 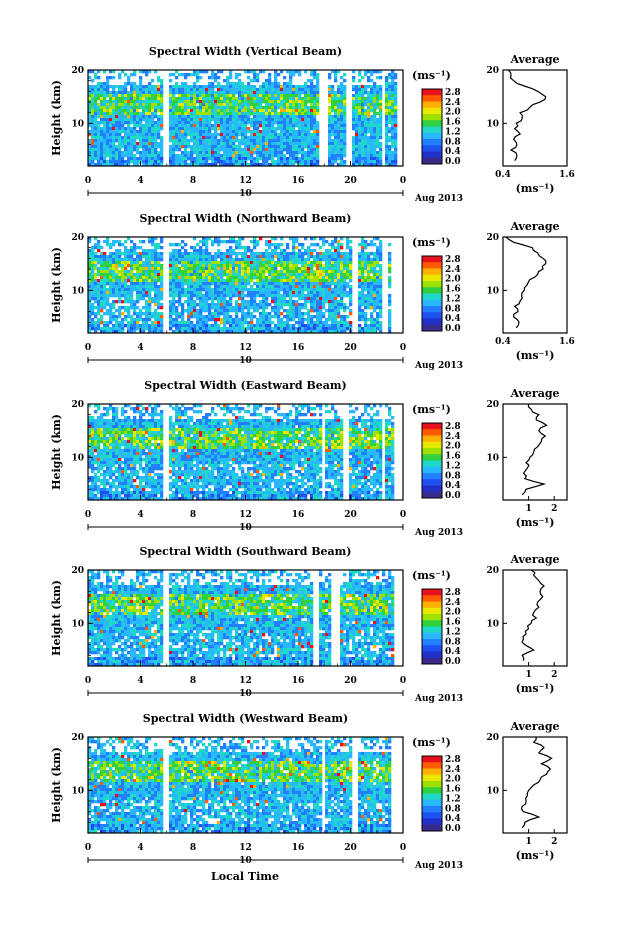 I want to click on panel-title: Spectral Width (Eastward Beam), so click(x=245, y=385).